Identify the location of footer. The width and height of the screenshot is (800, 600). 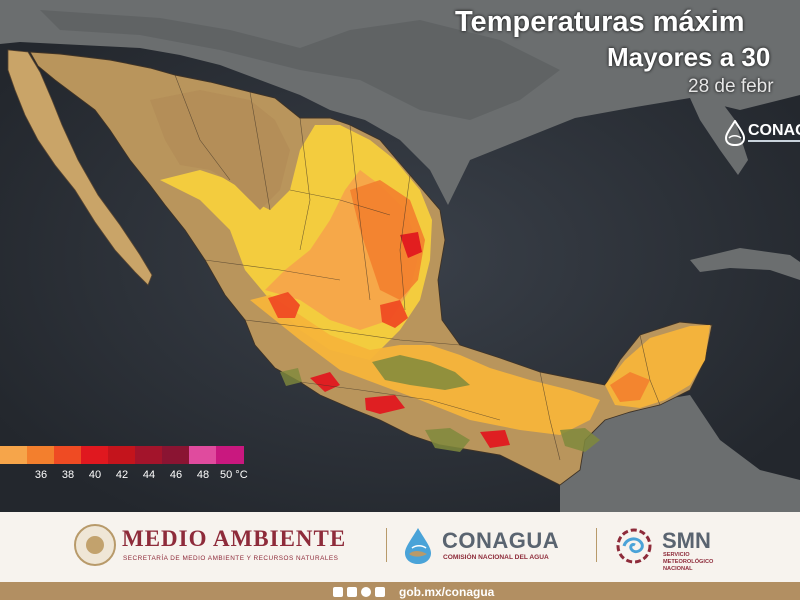
(400, 556).